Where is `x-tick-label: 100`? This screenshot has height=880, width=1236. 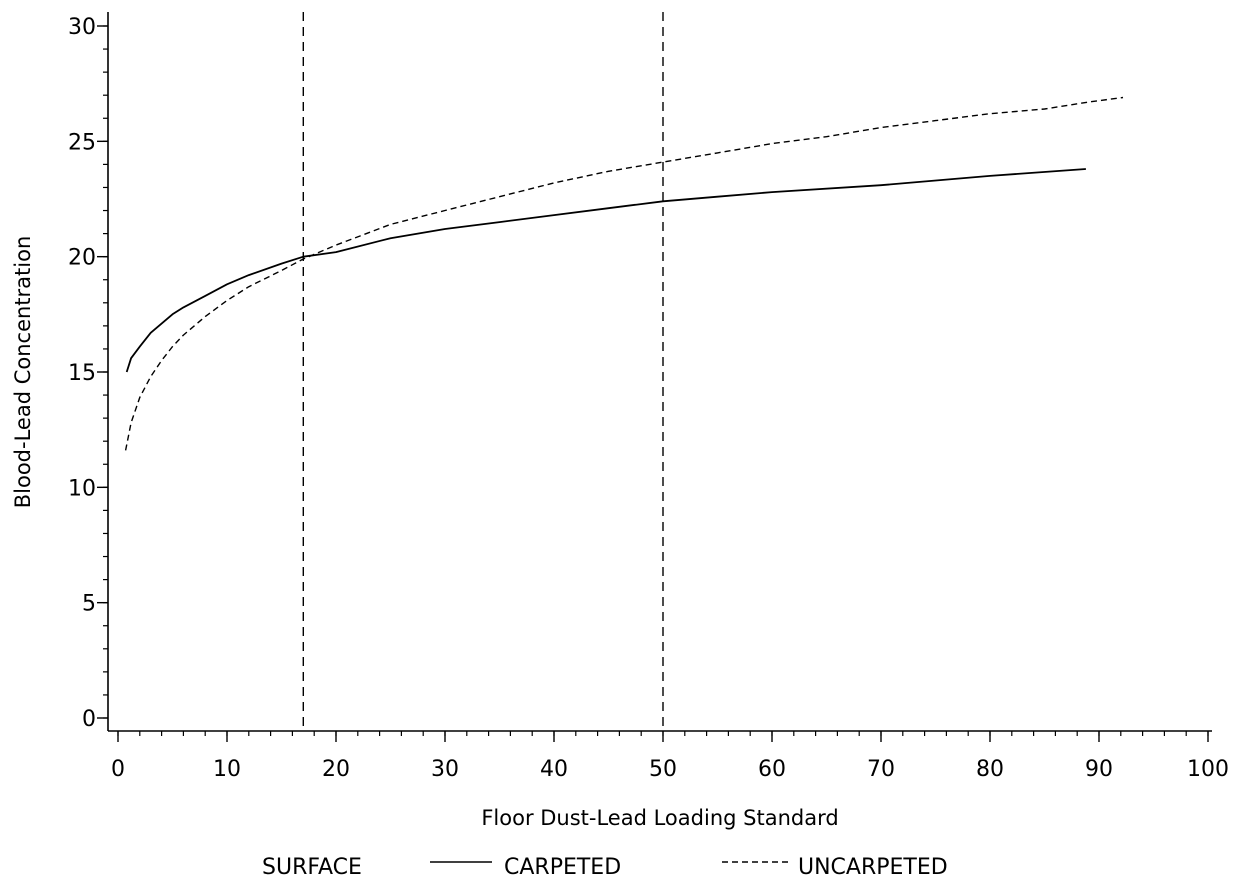
x-tick-label: 100 is located at coordinates (1208, 769).